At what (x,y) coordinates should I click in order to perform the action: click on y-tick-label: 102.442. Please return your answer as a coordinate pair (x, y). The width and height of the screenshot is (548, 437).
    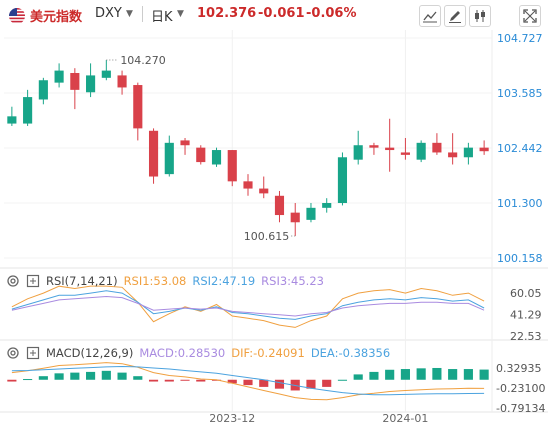
    Looking at the image, I should click on (520, 148).